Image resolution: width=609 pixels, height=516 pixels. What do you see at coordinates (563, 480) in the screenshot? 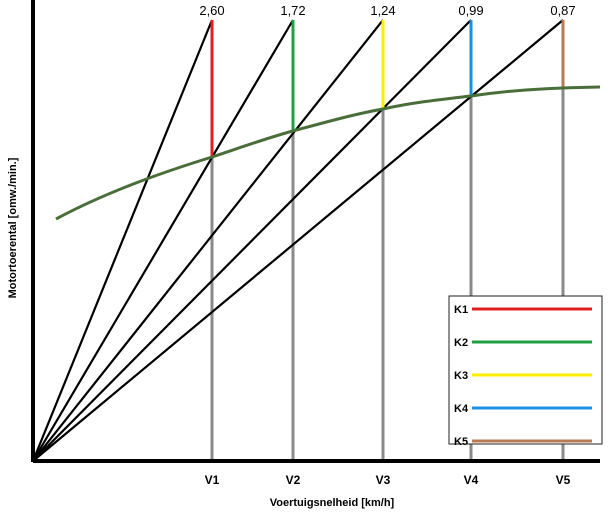
I see `tick-label-v5: V5` at bounding box center [563, 480].